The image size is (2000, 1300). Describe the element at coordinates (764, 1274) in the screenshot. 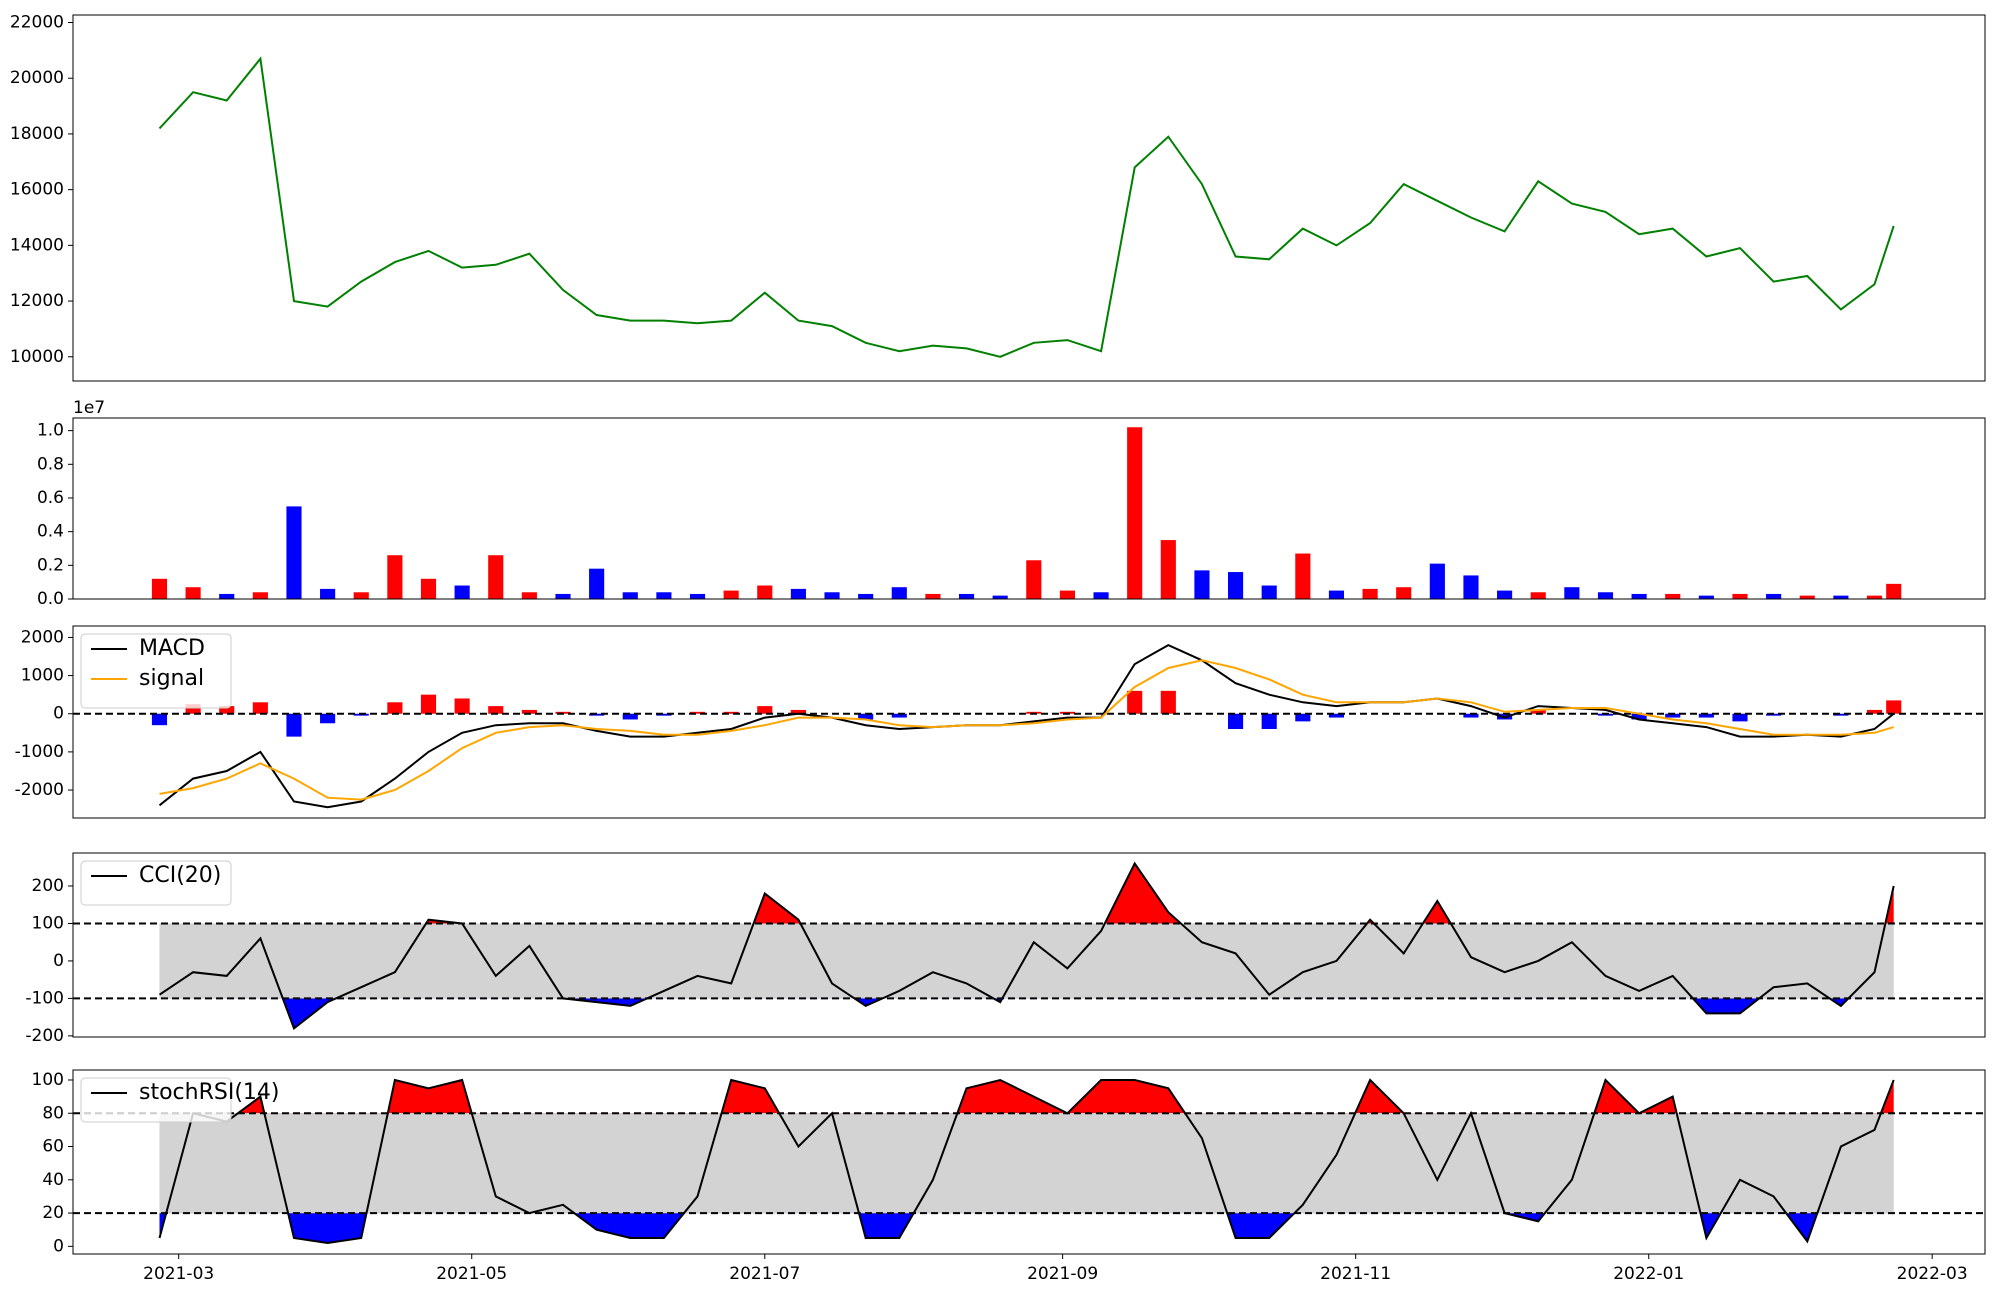

I see `x-tick-label: 2021-07` at that location.